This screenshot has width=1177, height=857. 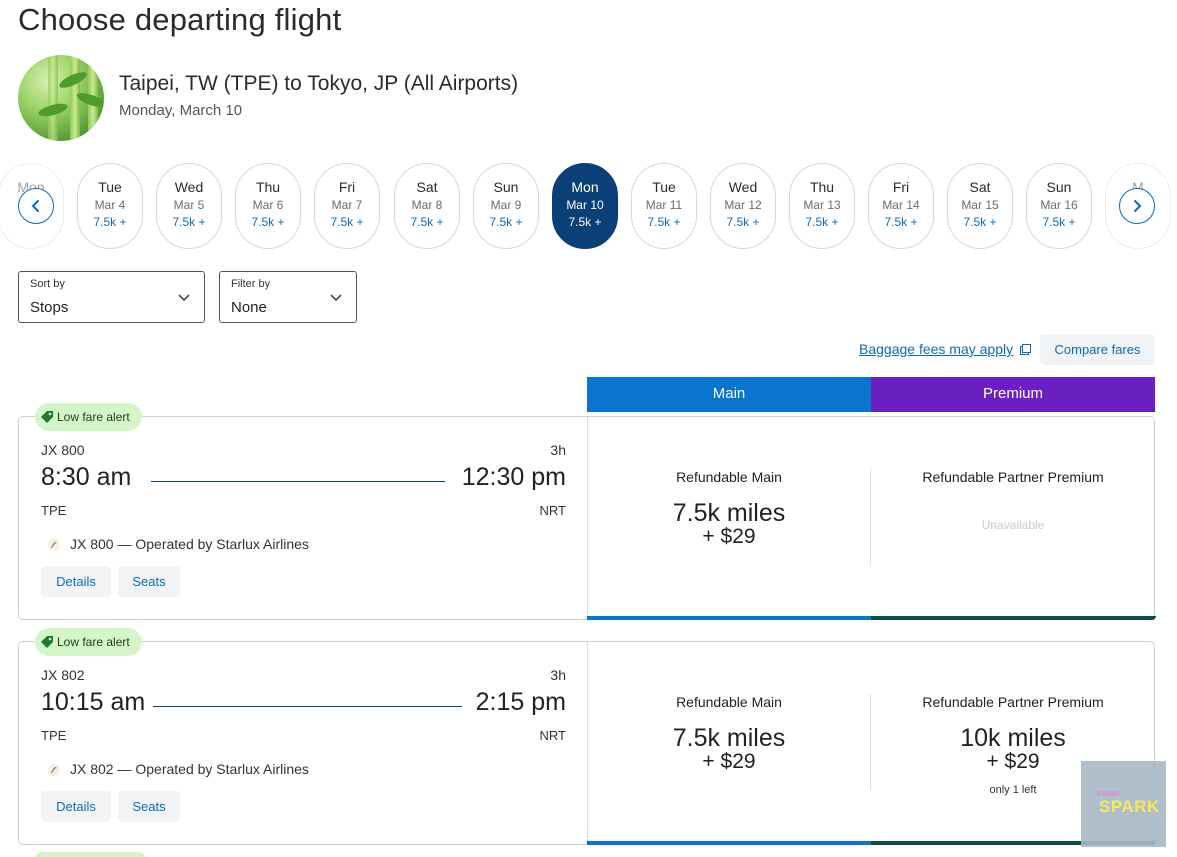 What do you see at coordinates (585, 187) in the screenshot?
I see `date-pill-day: Mon` at bounding box center [585, 187].